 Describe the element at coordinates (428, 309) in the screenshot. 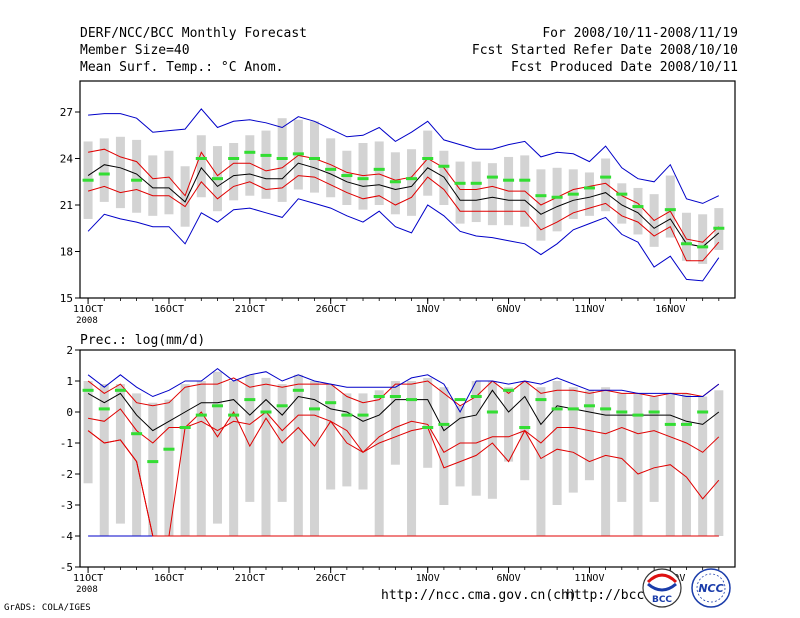

I see `x-tick-label: 1NOV` at that location.